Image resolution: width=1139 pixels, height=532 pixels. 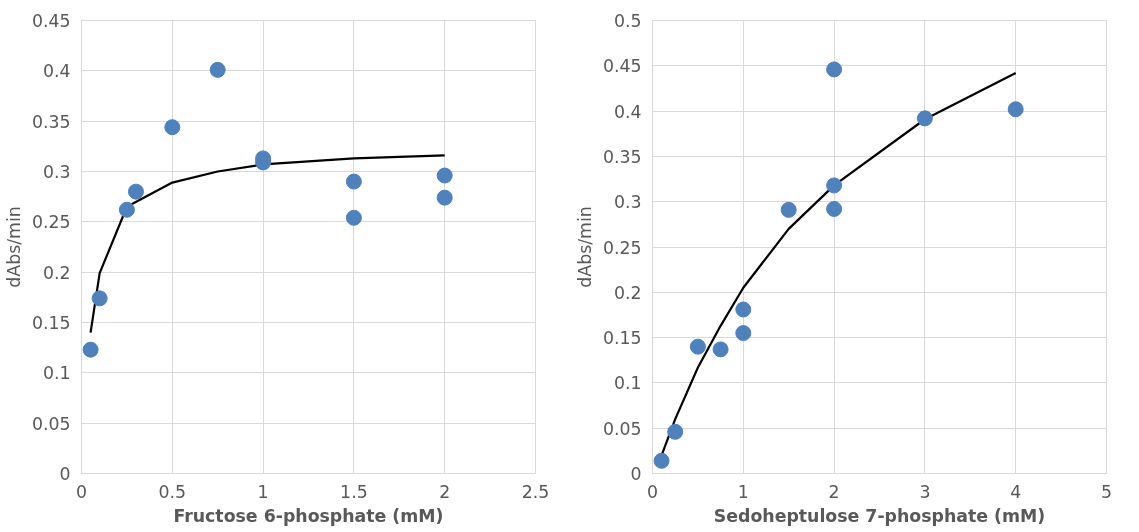 What do you see at coordinates (925, 491) in the screenshot?
I see `x-tick-label: 3` at bounding box center [925, 491].